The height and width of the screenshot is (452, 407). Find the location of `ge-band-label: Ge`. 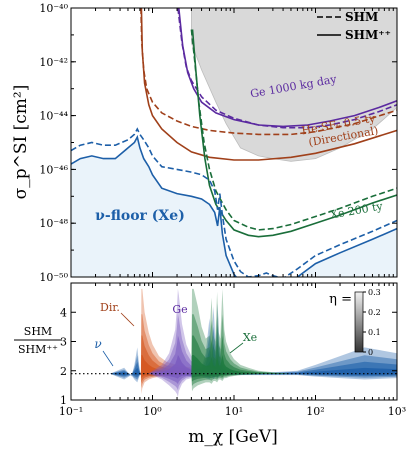

ge-band-label: Ge is located at coordinates (179, 309).